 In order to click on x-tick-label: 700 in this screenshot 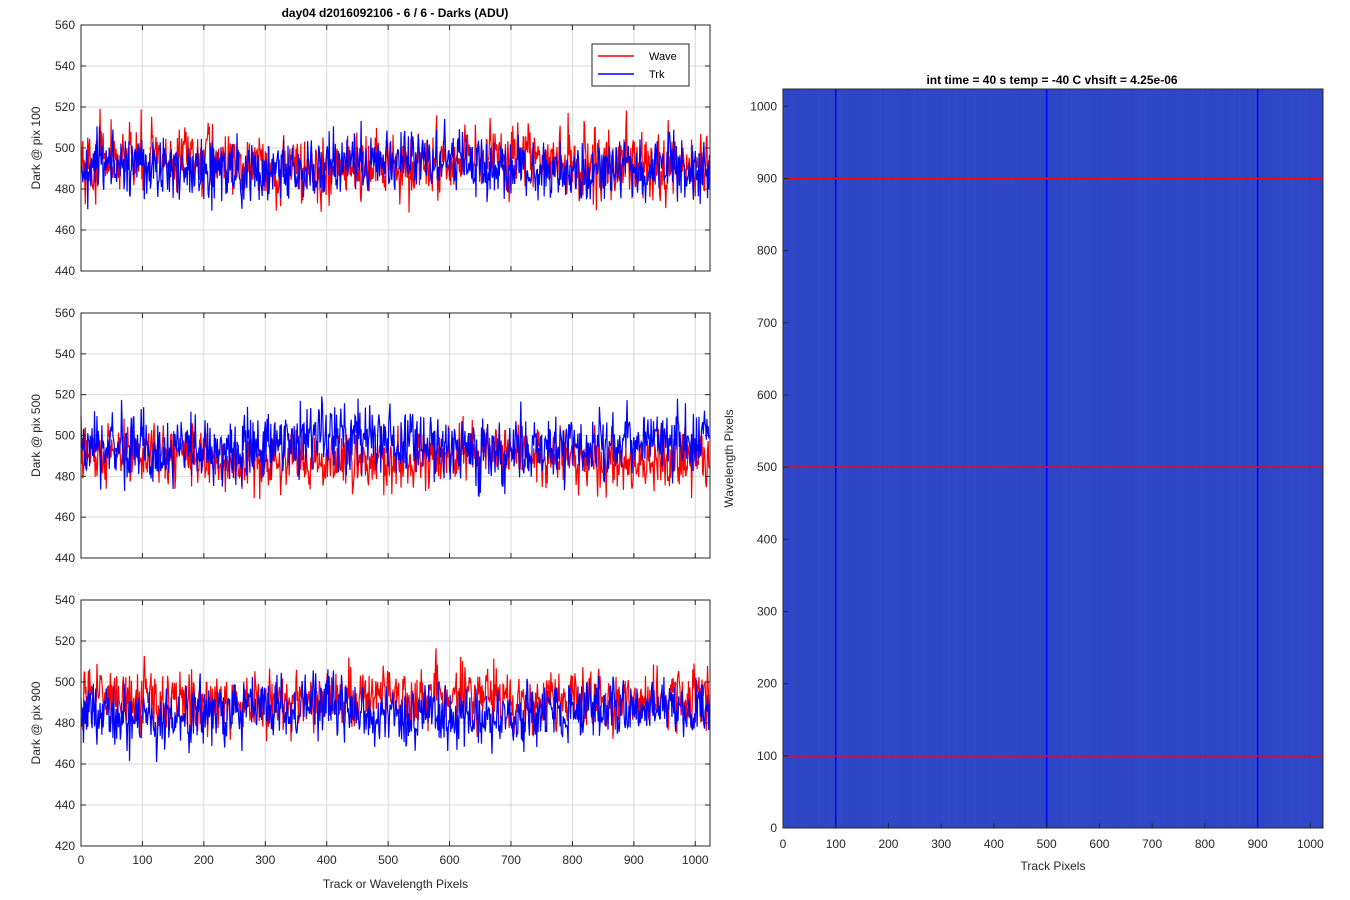, I will do `click(511, 860)`.